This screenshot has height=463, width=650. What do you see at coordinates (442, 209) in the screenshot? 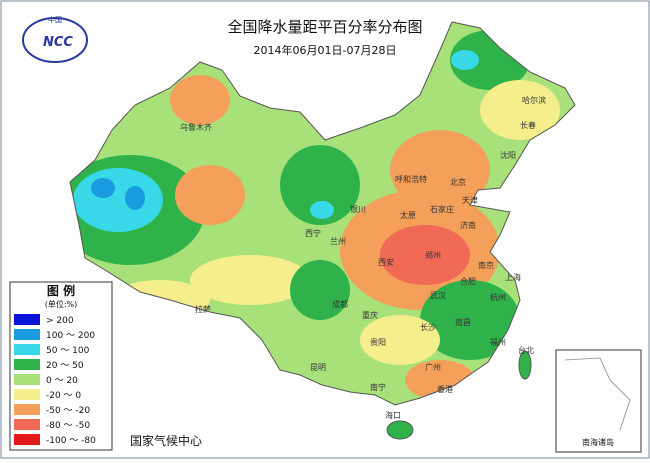
I see `city: 石家庄` at bounding box center [442, 209].